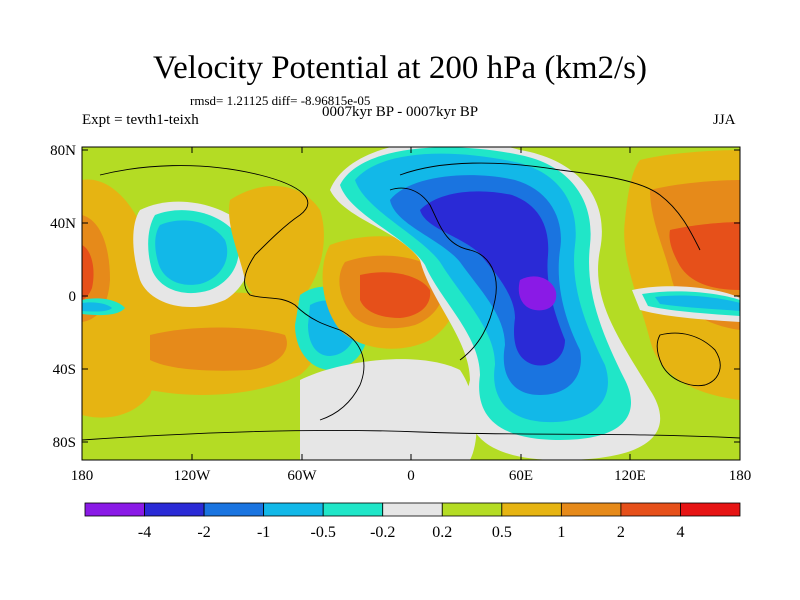 This screenshot has width=800, height=600. I want to click on experiment-label: Expt = tevth1-teixh, so click(140, 120).